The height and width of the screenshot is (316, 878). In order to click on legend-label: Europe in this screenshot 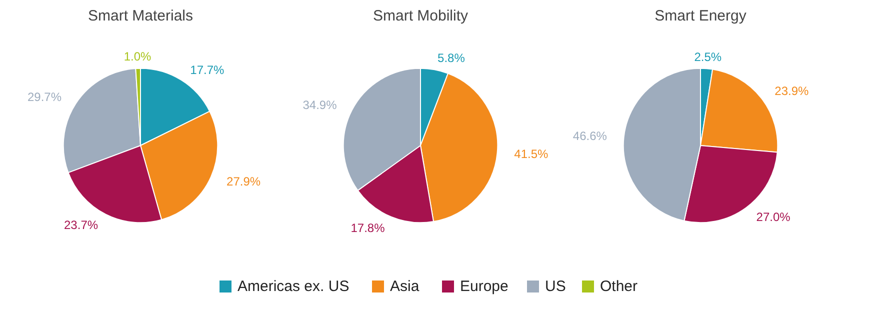, I will do `click(484, 286)`.